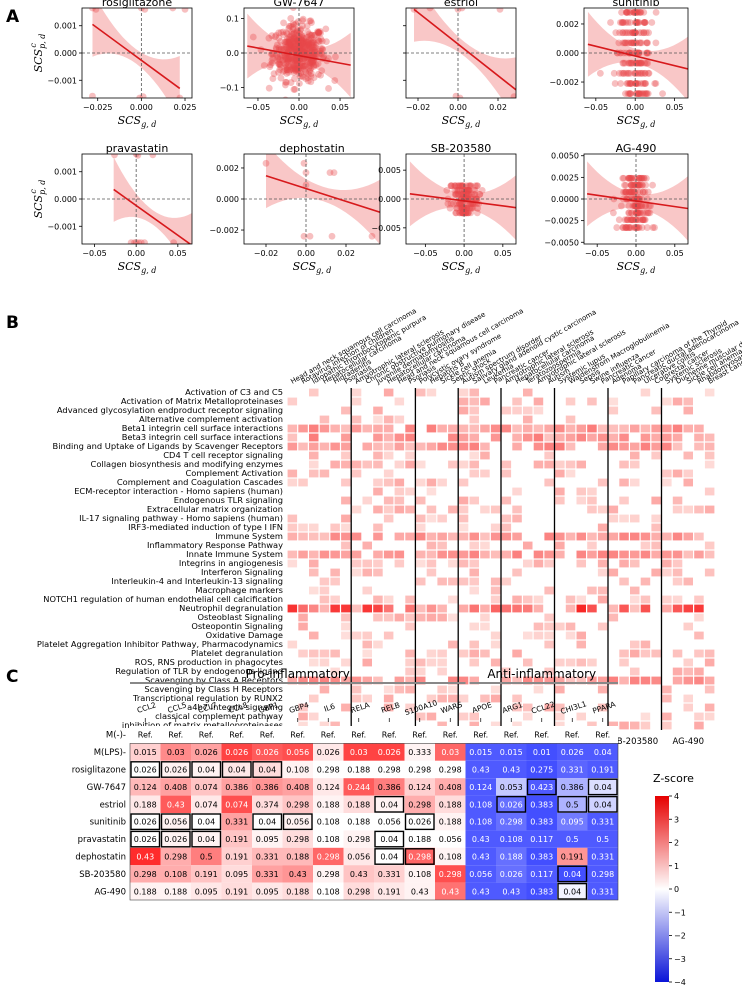 The height and width of the screenshot is (992, 742). Describe the element at coordinates (297, 752) in the screenshot. I see `zscore-value: 0.056` at that location.